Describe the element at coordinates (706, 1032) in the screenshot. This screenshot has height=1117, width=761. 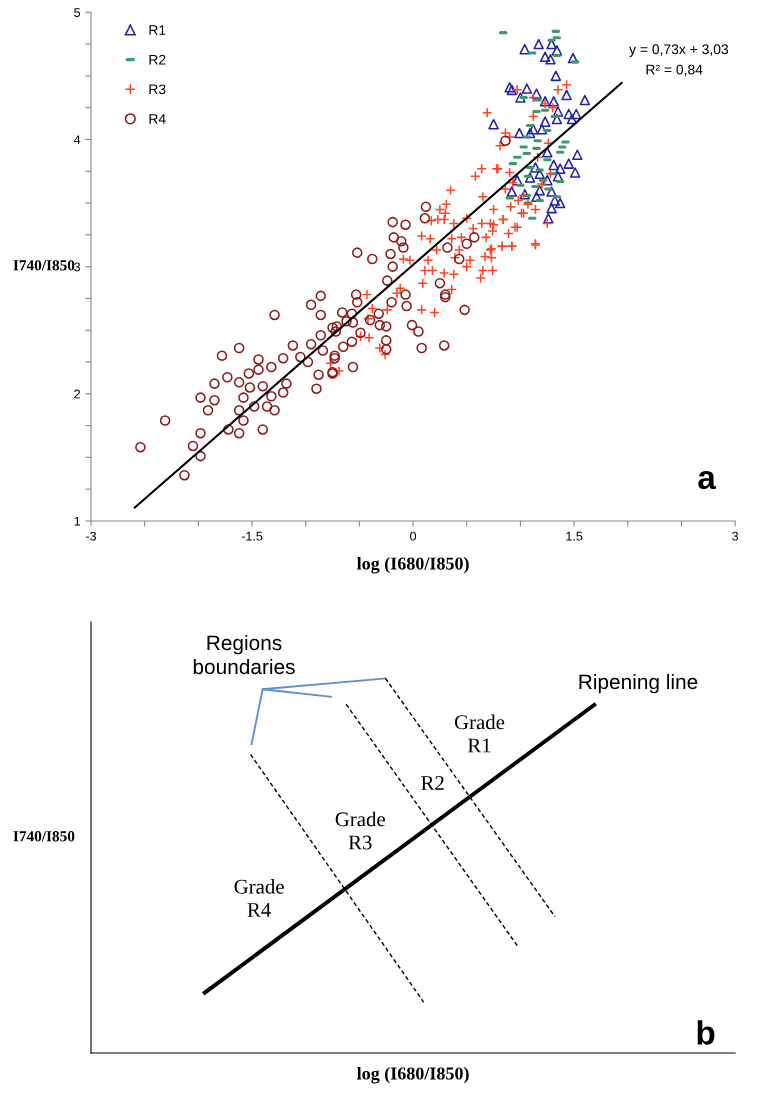
I see `text: b` at that location.